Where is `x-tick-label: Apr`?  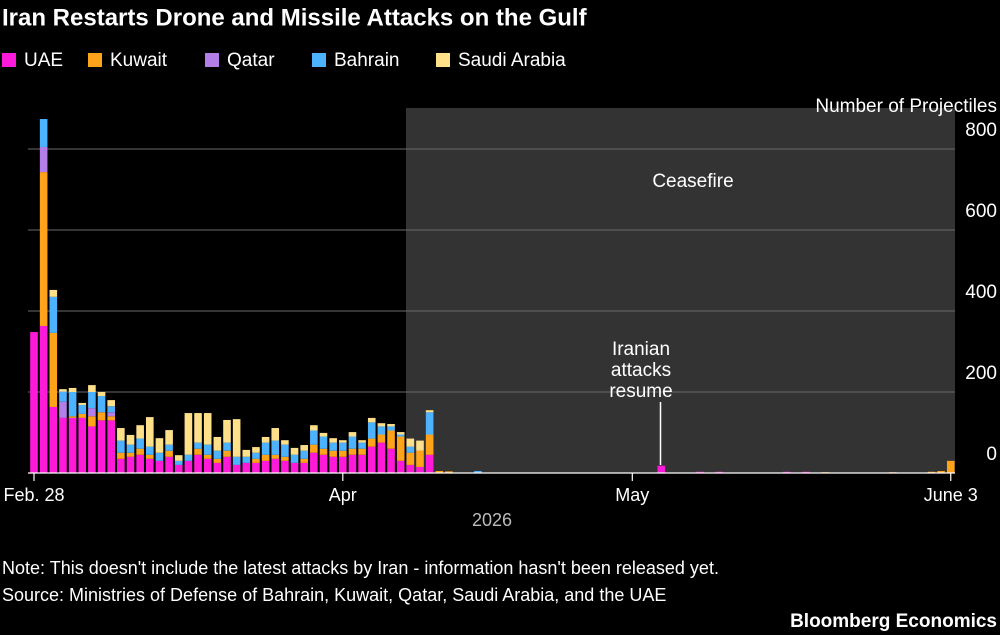 x-tick-label: Apr is located at coordinates (343, 495).